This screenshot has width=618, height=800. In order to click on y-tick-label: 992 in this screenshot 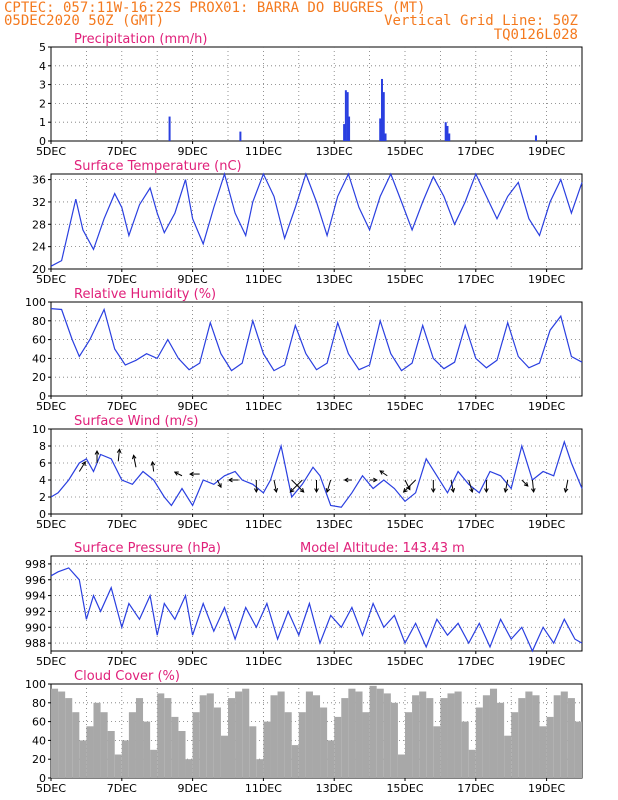, I will do `click(35, 611)`.